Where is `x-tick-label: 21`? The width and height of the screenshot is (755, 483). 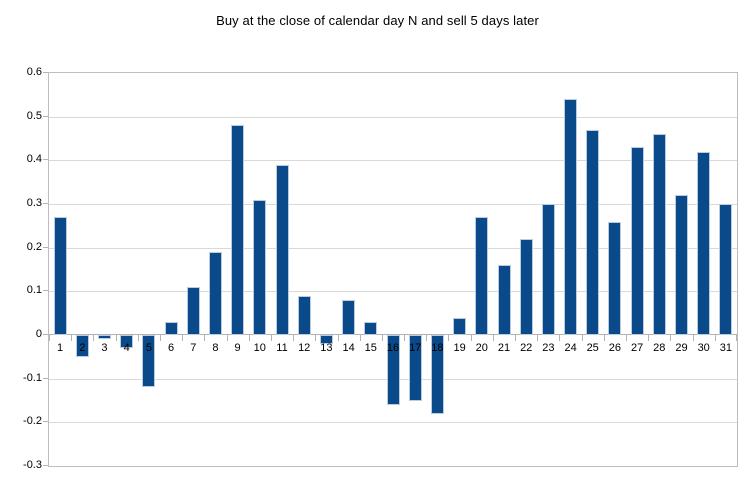 x-tick-label: 21 is located at coordinates (504, 348).